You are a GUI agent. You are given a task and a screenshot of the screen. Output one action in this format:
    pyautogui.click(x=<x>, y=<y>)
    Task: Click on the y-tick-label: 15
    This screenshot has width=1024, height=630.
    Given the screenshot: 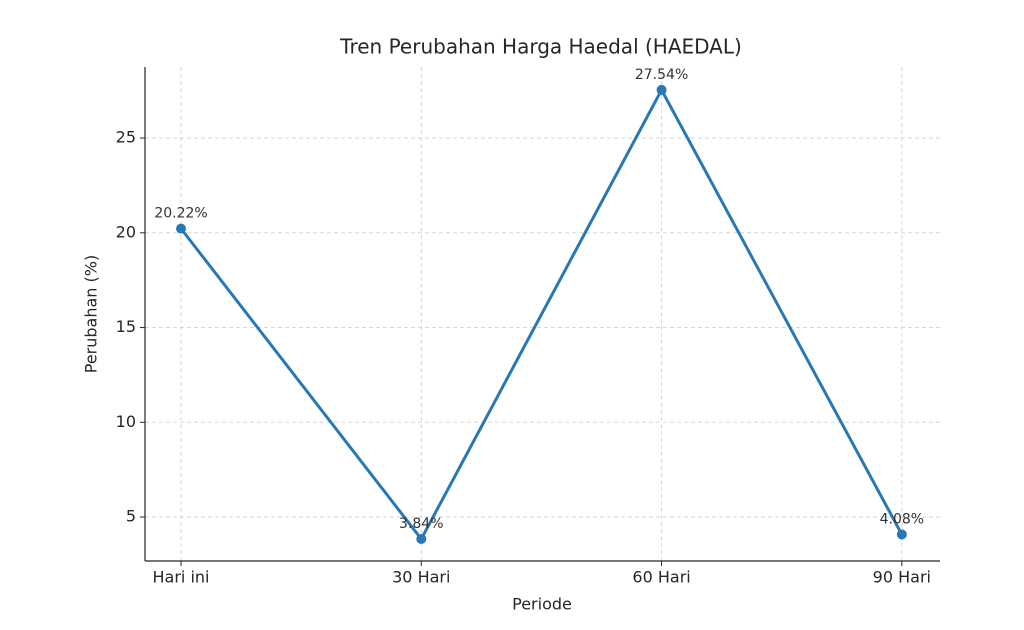 What is the action you would take?
    pyautogui.click(x=126, y=326)
    